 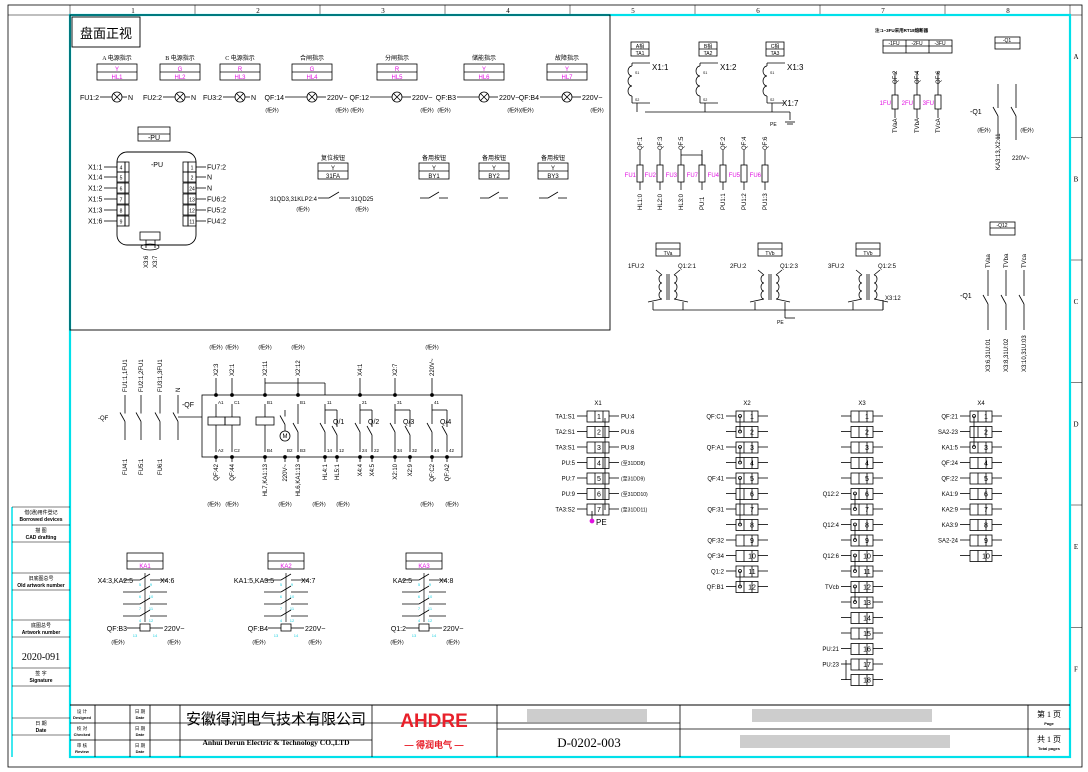 I want to click on ct-phase: C相, so click(x=775, y=46).